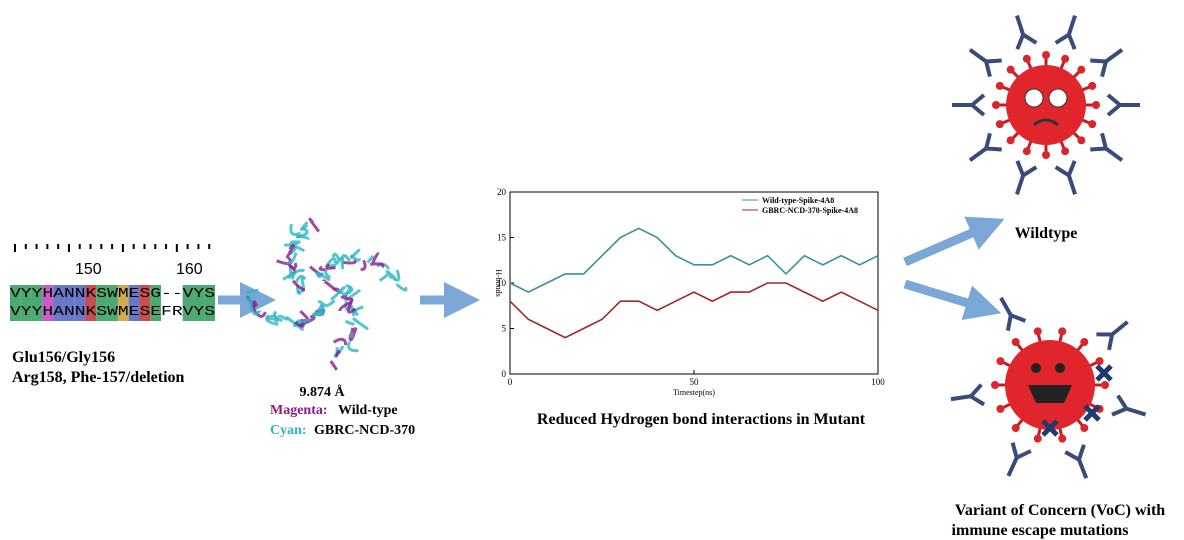 This screenshot has height=540, width=1184. Describe the element at coordinates (502, 238) in the screenshot. I see `y-tick-label: 15` at that location.